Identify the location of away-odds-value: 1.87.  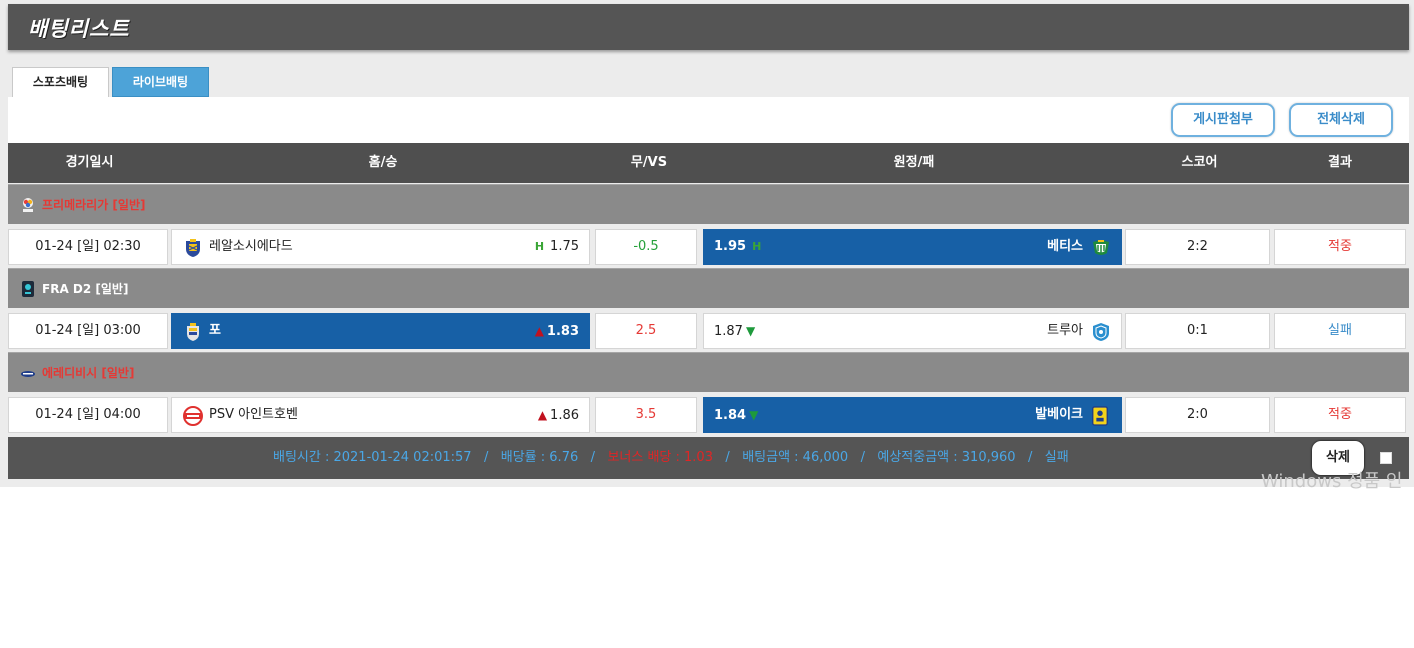
(728, 331).